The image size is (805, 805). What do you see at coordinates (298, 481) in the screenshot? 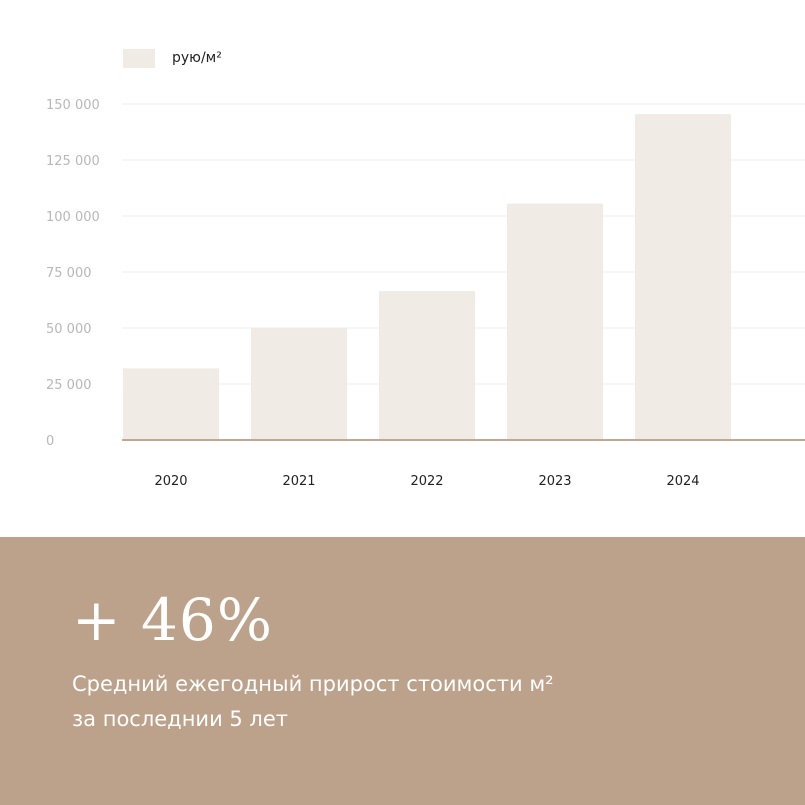
I see `x-tick-label: 2021` at bounding box center [298, 481].